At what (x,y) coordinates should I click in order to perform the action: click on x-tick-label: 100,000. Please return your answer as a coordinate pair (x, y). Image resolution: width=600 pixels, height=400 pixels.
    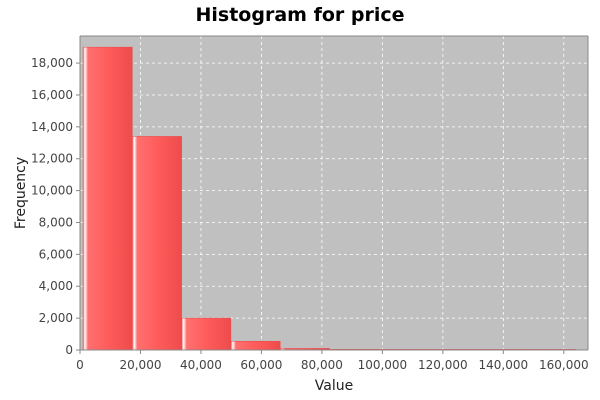
    Looking at the image, I should click on (383, 365).